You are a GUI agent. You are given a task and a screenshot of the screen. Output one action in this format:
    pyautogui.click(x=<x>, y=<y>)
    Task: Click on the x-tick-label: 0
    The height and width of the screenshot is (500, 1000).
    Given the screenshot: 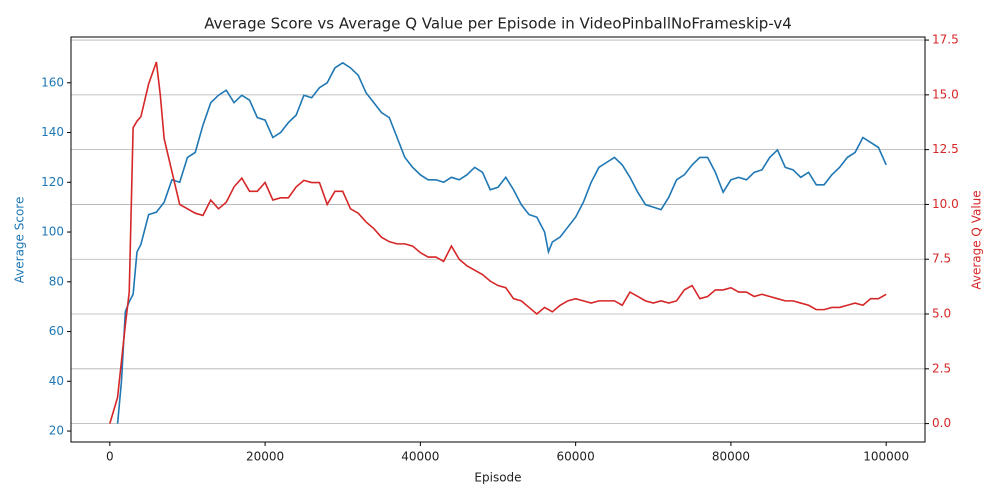 What is the action you would take?
    pyautogui.click(x=110, y=457)
    